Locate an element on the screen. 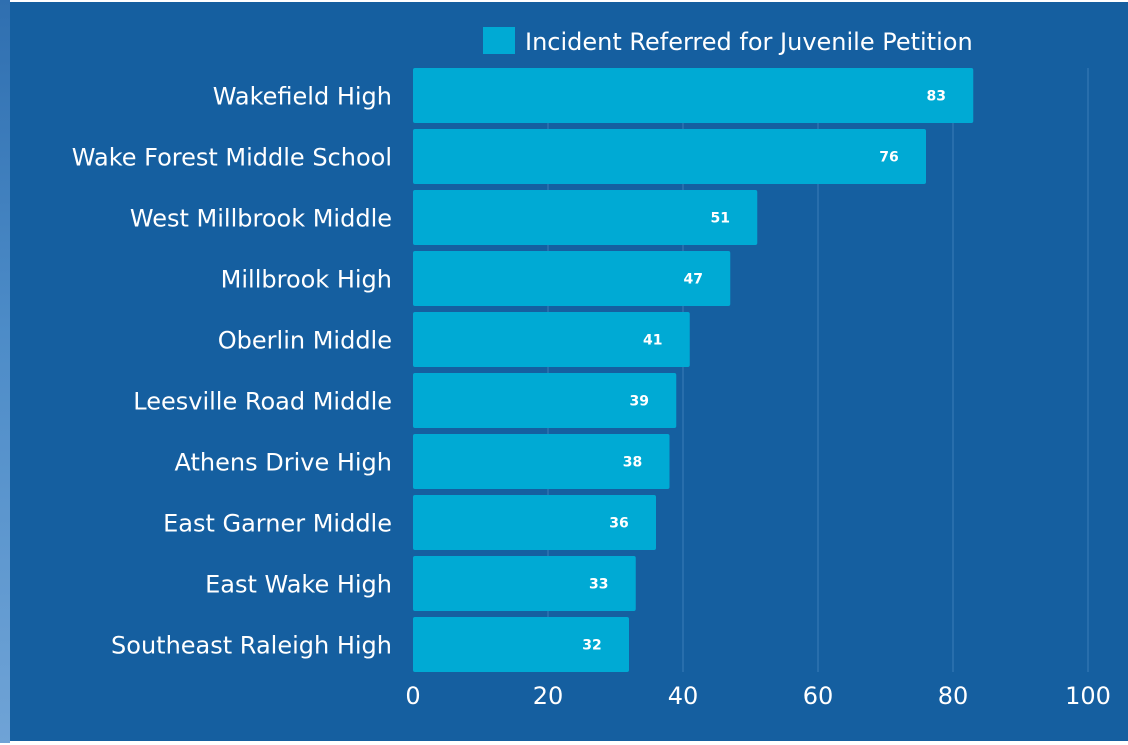 The image size is (1128, 745). category-label: East Garner Middle is located at coordinates (277, 524).